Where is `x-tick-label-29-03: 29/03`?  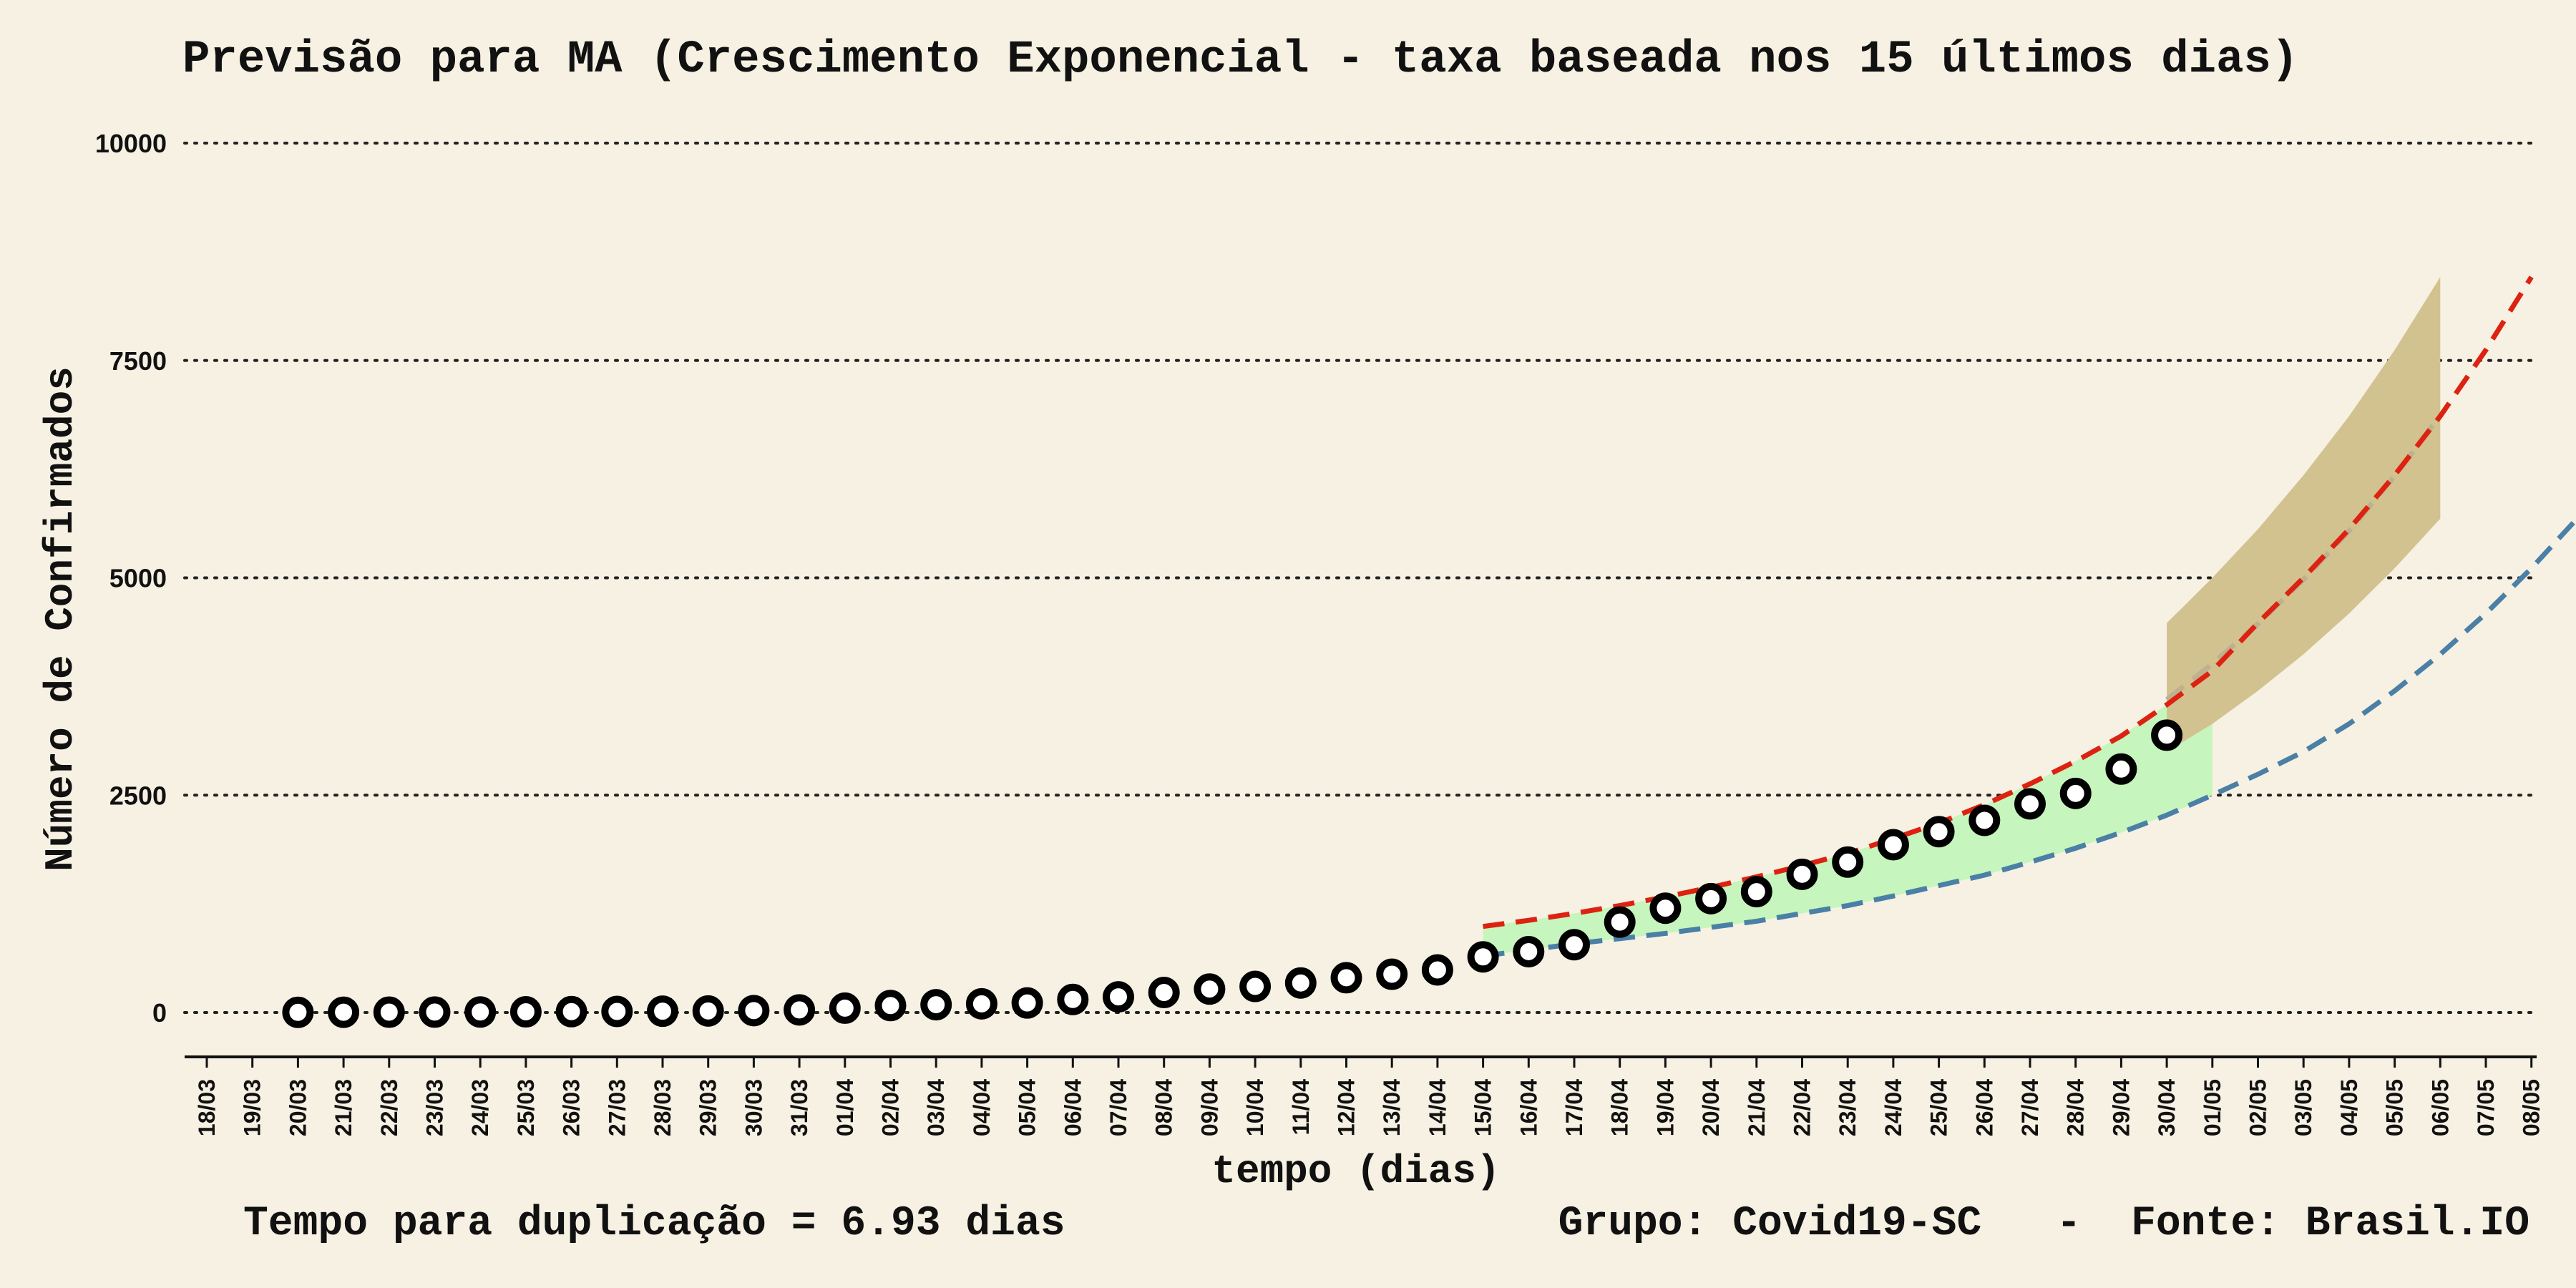
x-tick-label-29-03: 29/03 is located at coordinates (708, 1107).